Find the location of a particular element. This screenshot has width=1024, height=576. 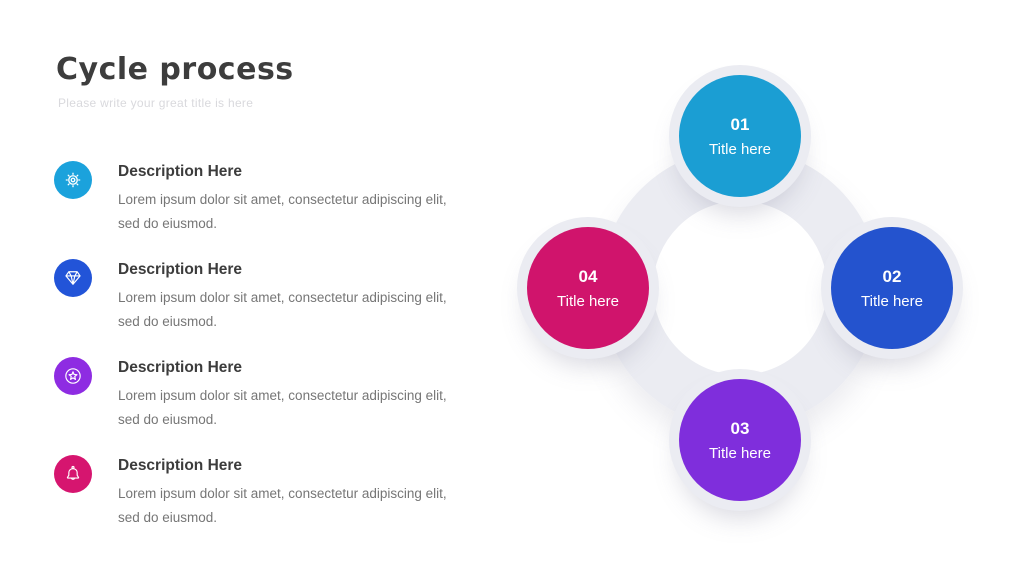

cycle-node-01: 01 Title here is located at coordinates (740, 136).